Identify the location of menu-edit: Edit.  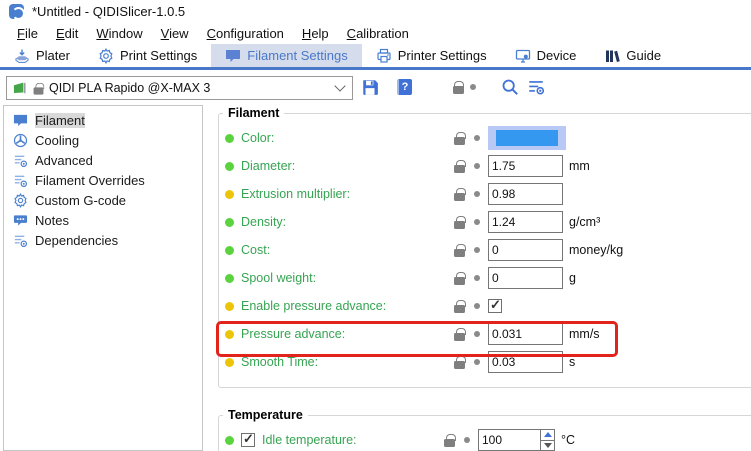
(67, 33).